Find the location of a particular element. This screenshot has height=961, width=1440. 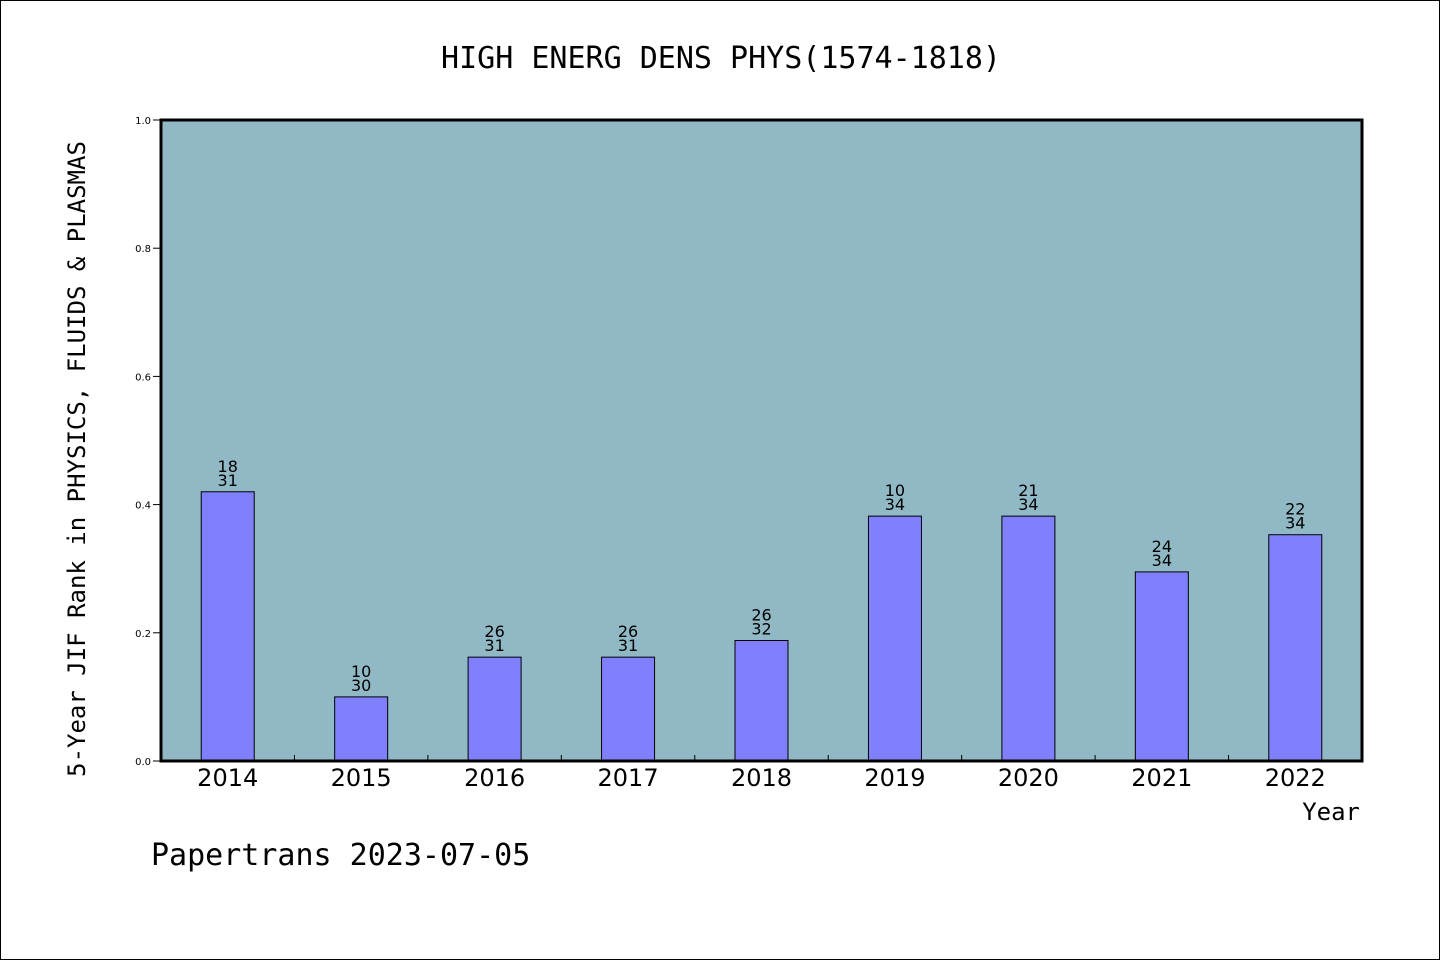

bar-label-rank-2018: 26 is located at coordinates (761, 614).